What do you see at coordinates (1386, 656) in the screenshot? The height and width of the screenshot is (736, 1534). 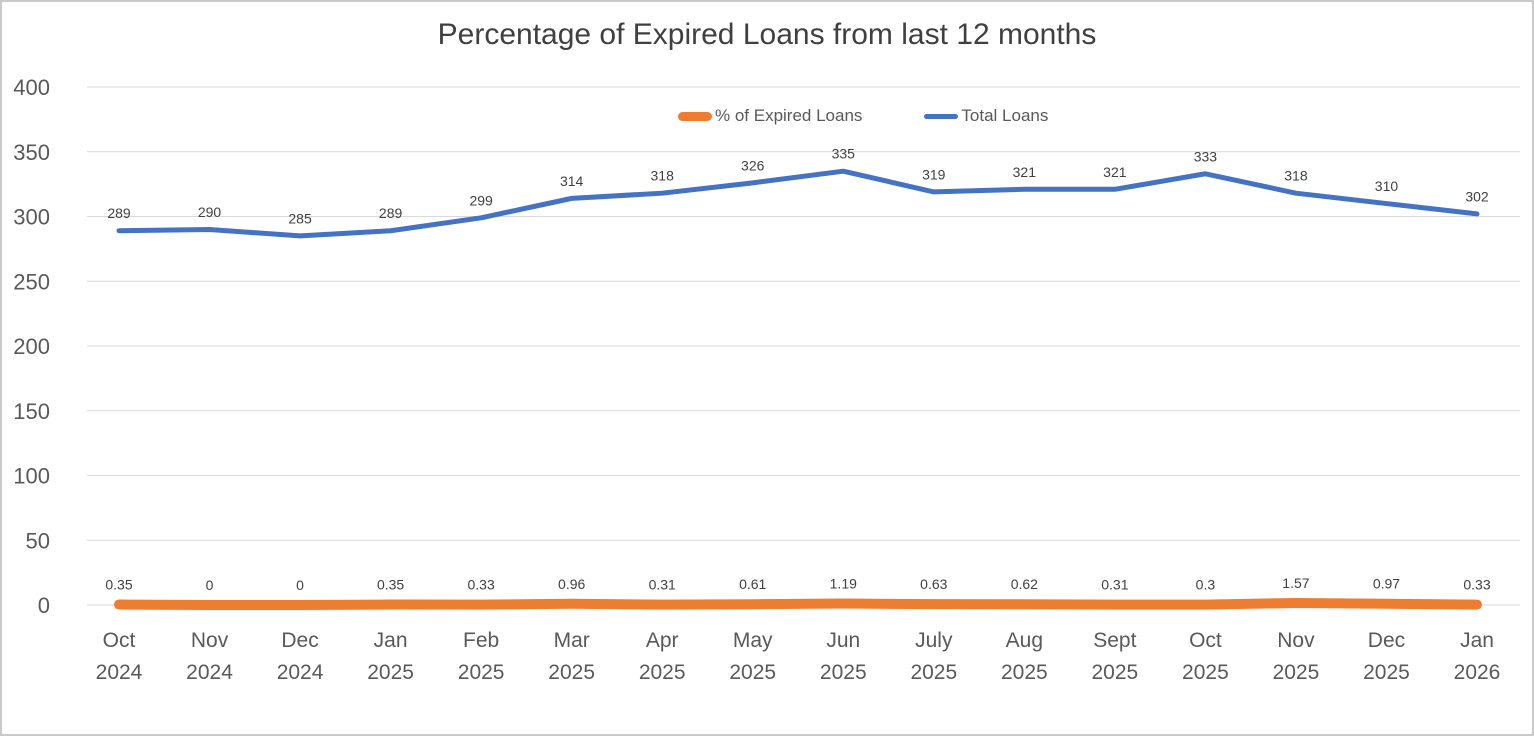 I see `x-axis-tick-label: Dec 2025` at bounding box center [1386, 656].